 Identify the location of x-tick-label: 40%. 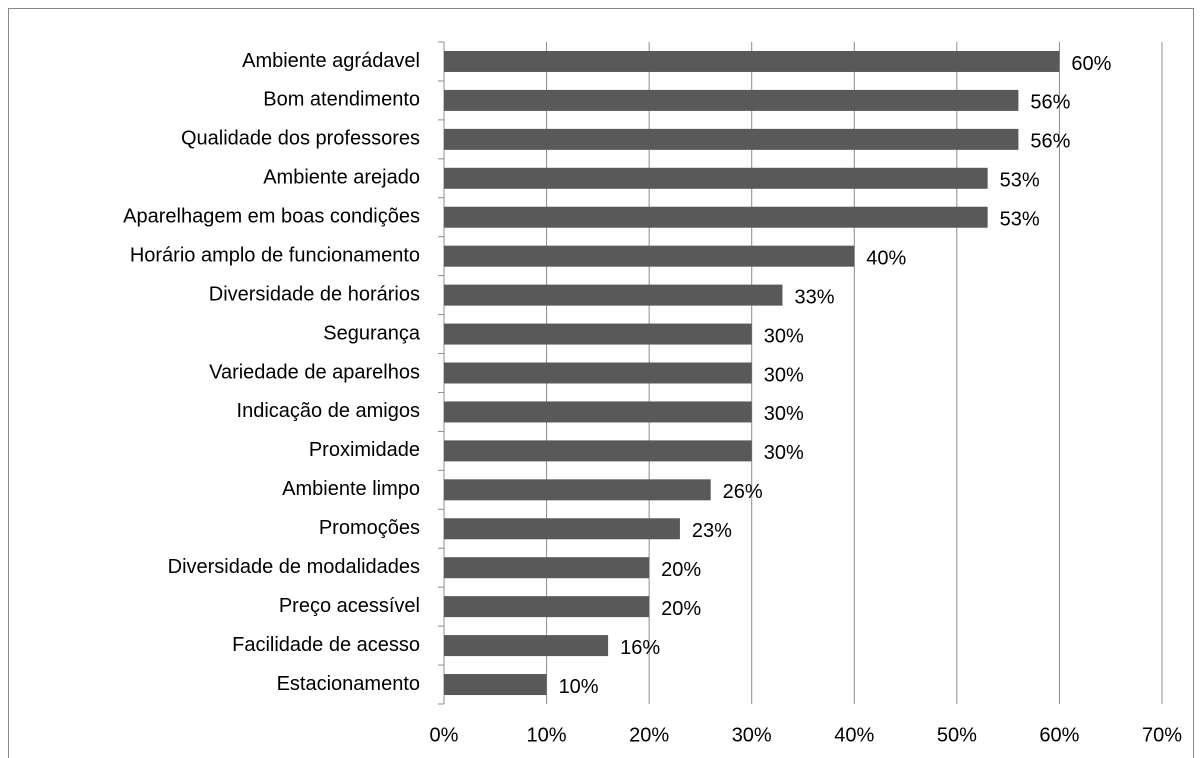
(854, 735).